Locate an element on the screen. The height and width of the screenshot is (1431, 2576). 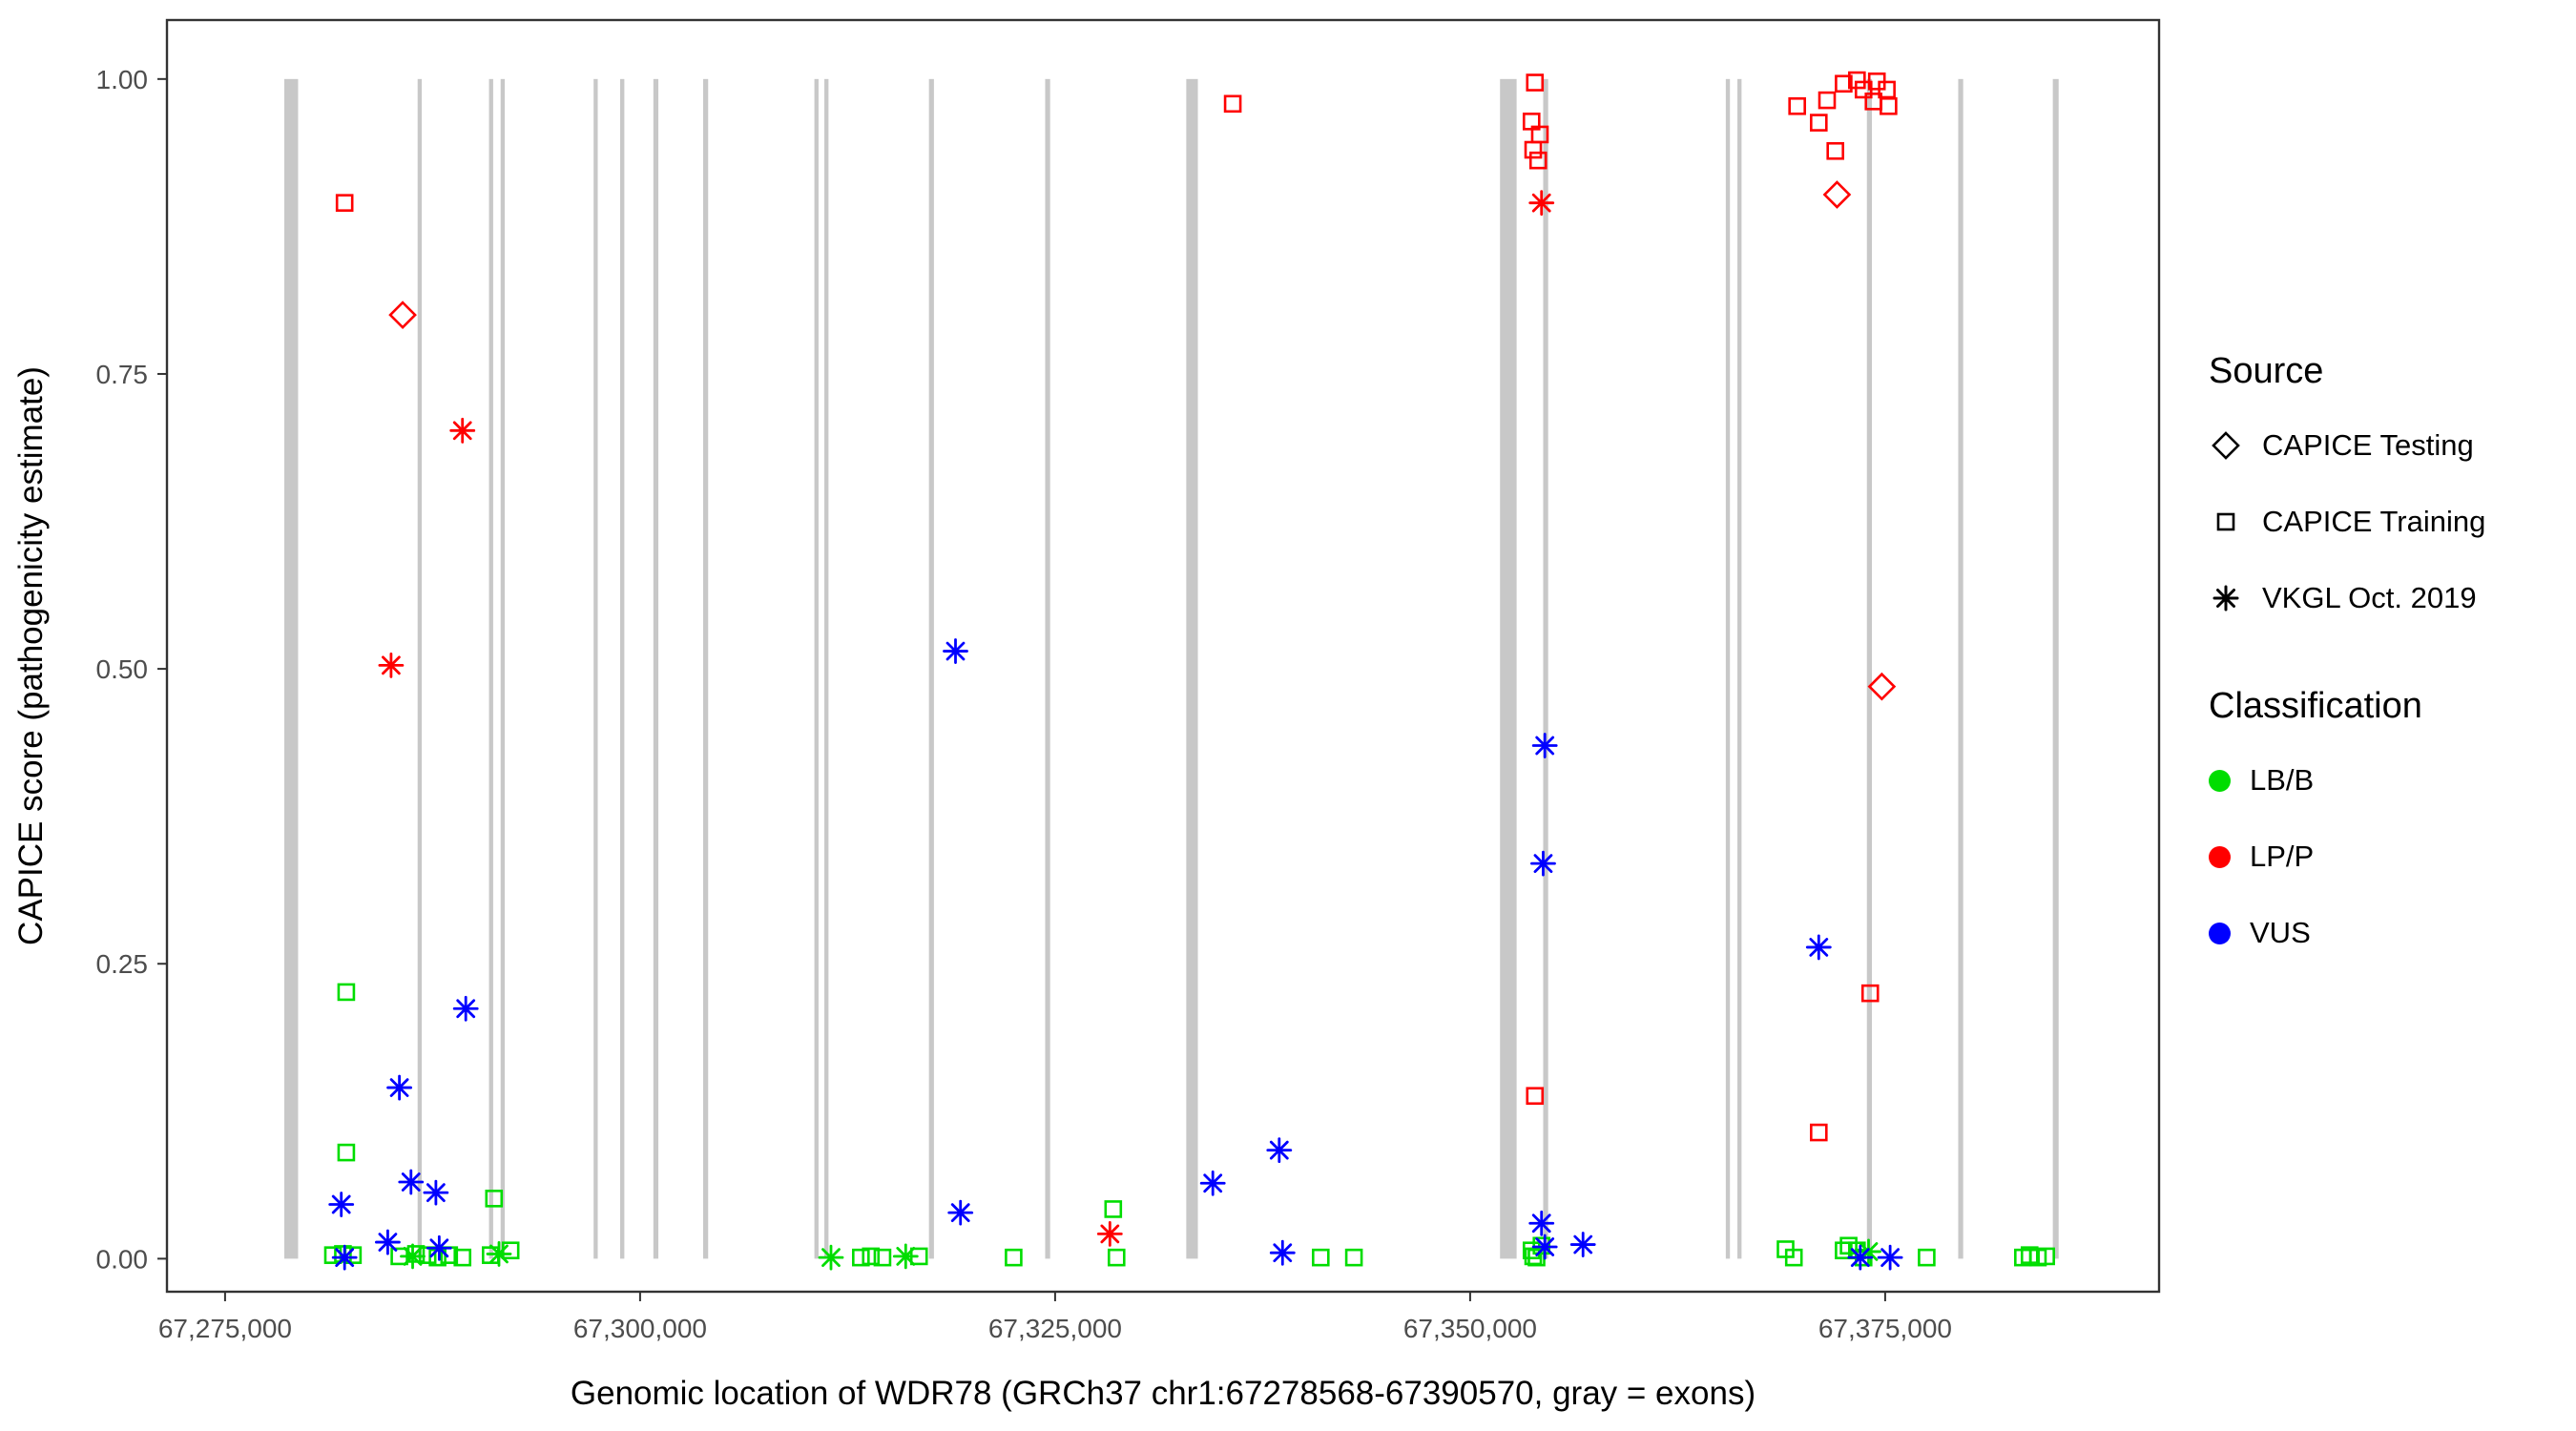
legend-source-title: Source is located at coordinates (2266, 371).